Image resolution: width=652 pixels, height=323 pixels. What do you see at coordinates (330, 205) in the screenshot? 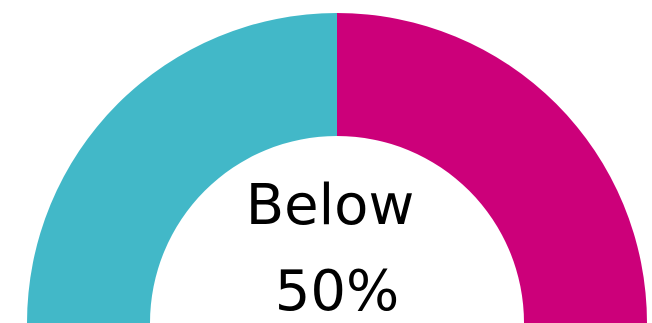
I see `center-label: Below` at bounding box center [330, 205].